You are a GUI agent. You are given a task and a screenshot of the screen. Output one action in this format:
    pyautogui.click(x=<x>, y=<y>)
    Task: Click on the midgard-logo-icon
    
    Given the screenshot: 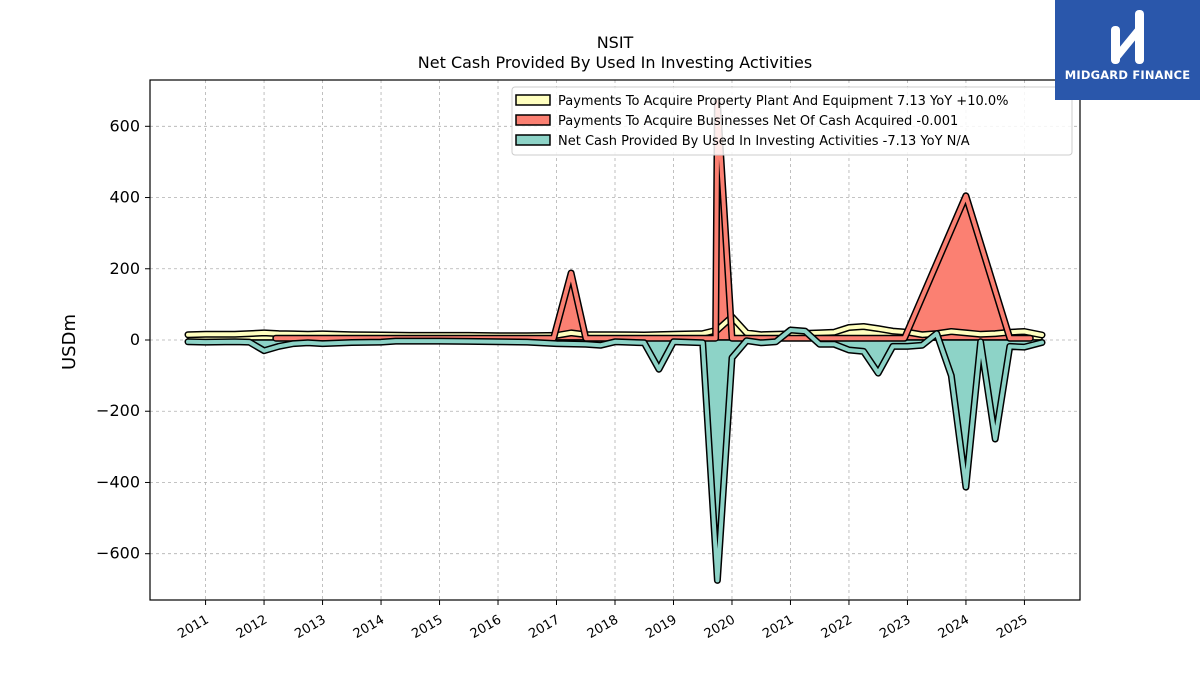 What is the action you would take?
    pyautogui.click(x=1127, y=37)
    